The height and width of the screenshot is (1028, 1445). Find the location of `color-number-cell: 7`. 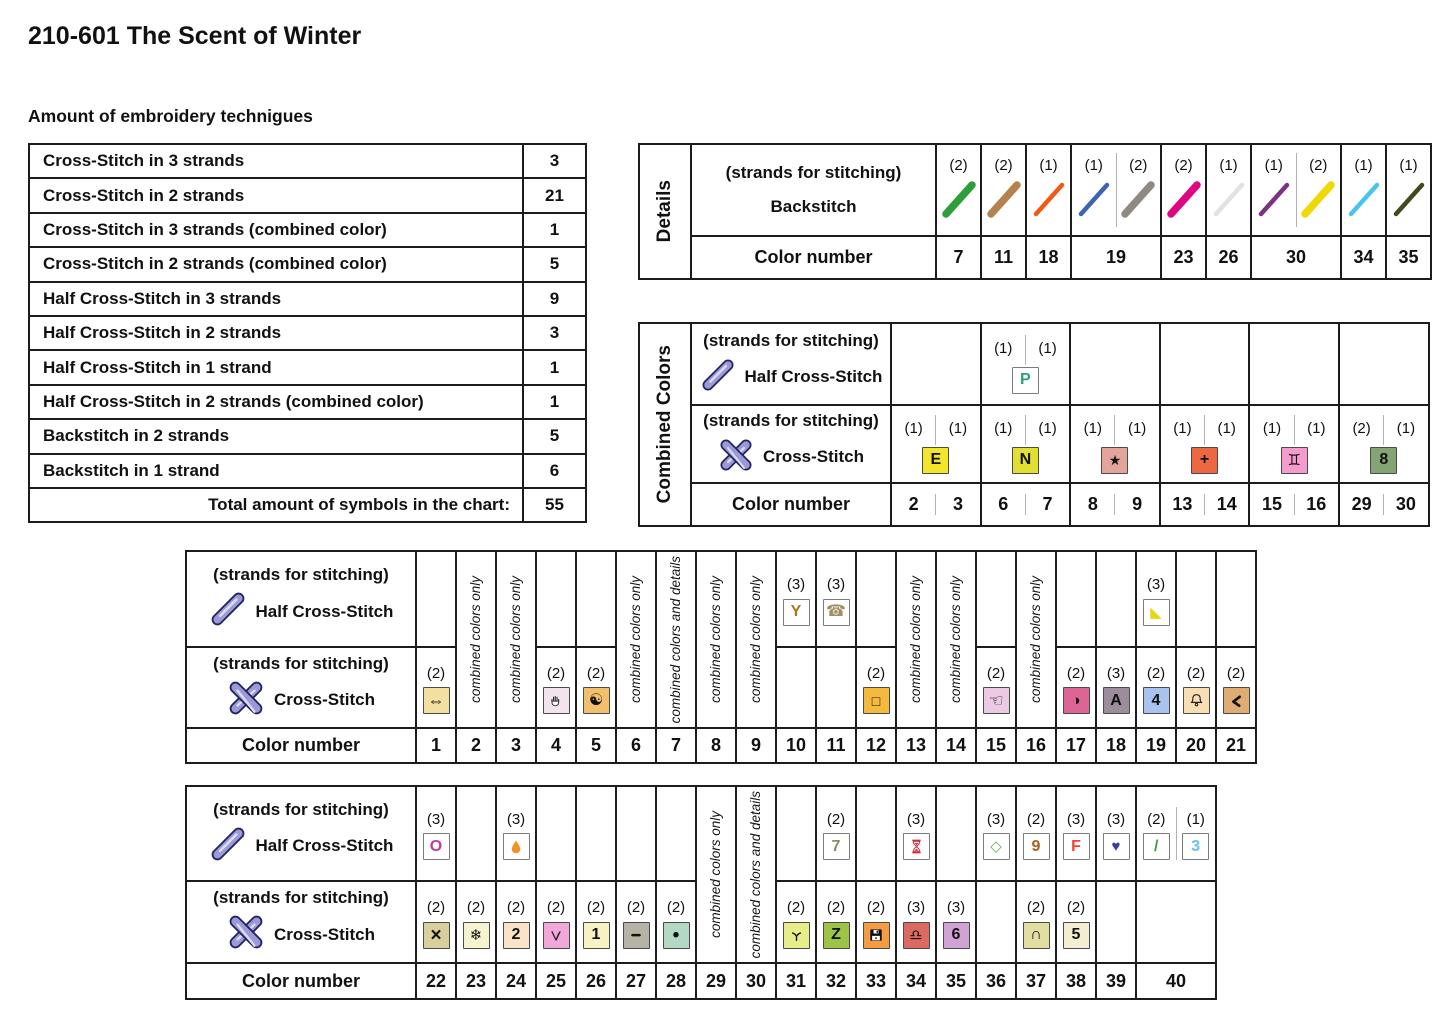

color-number-cell: 7 is located at coordinates (958, 257).